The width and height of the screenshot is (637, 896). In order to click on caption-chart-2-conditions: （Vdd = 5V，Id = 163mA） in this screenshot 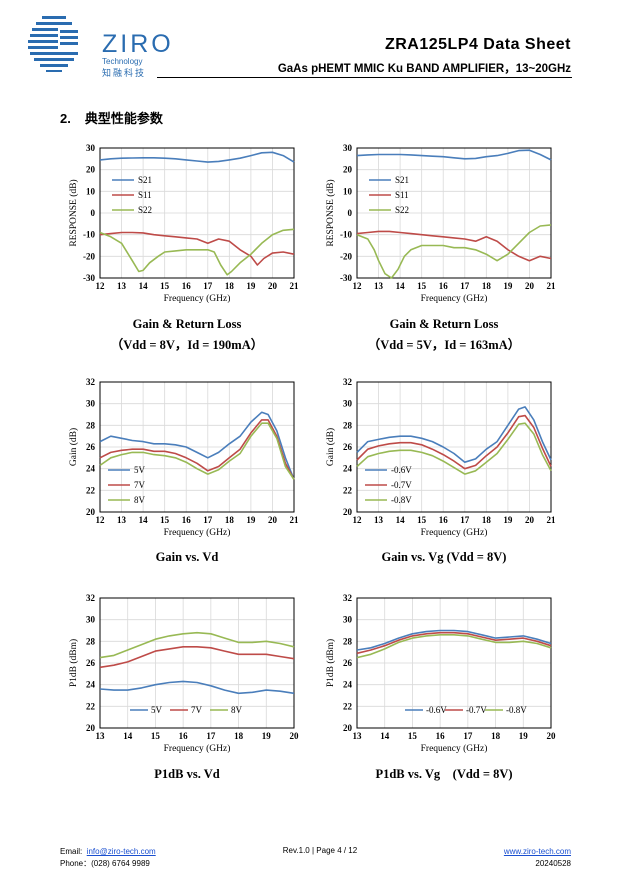, I will do `click(444, 345)`.